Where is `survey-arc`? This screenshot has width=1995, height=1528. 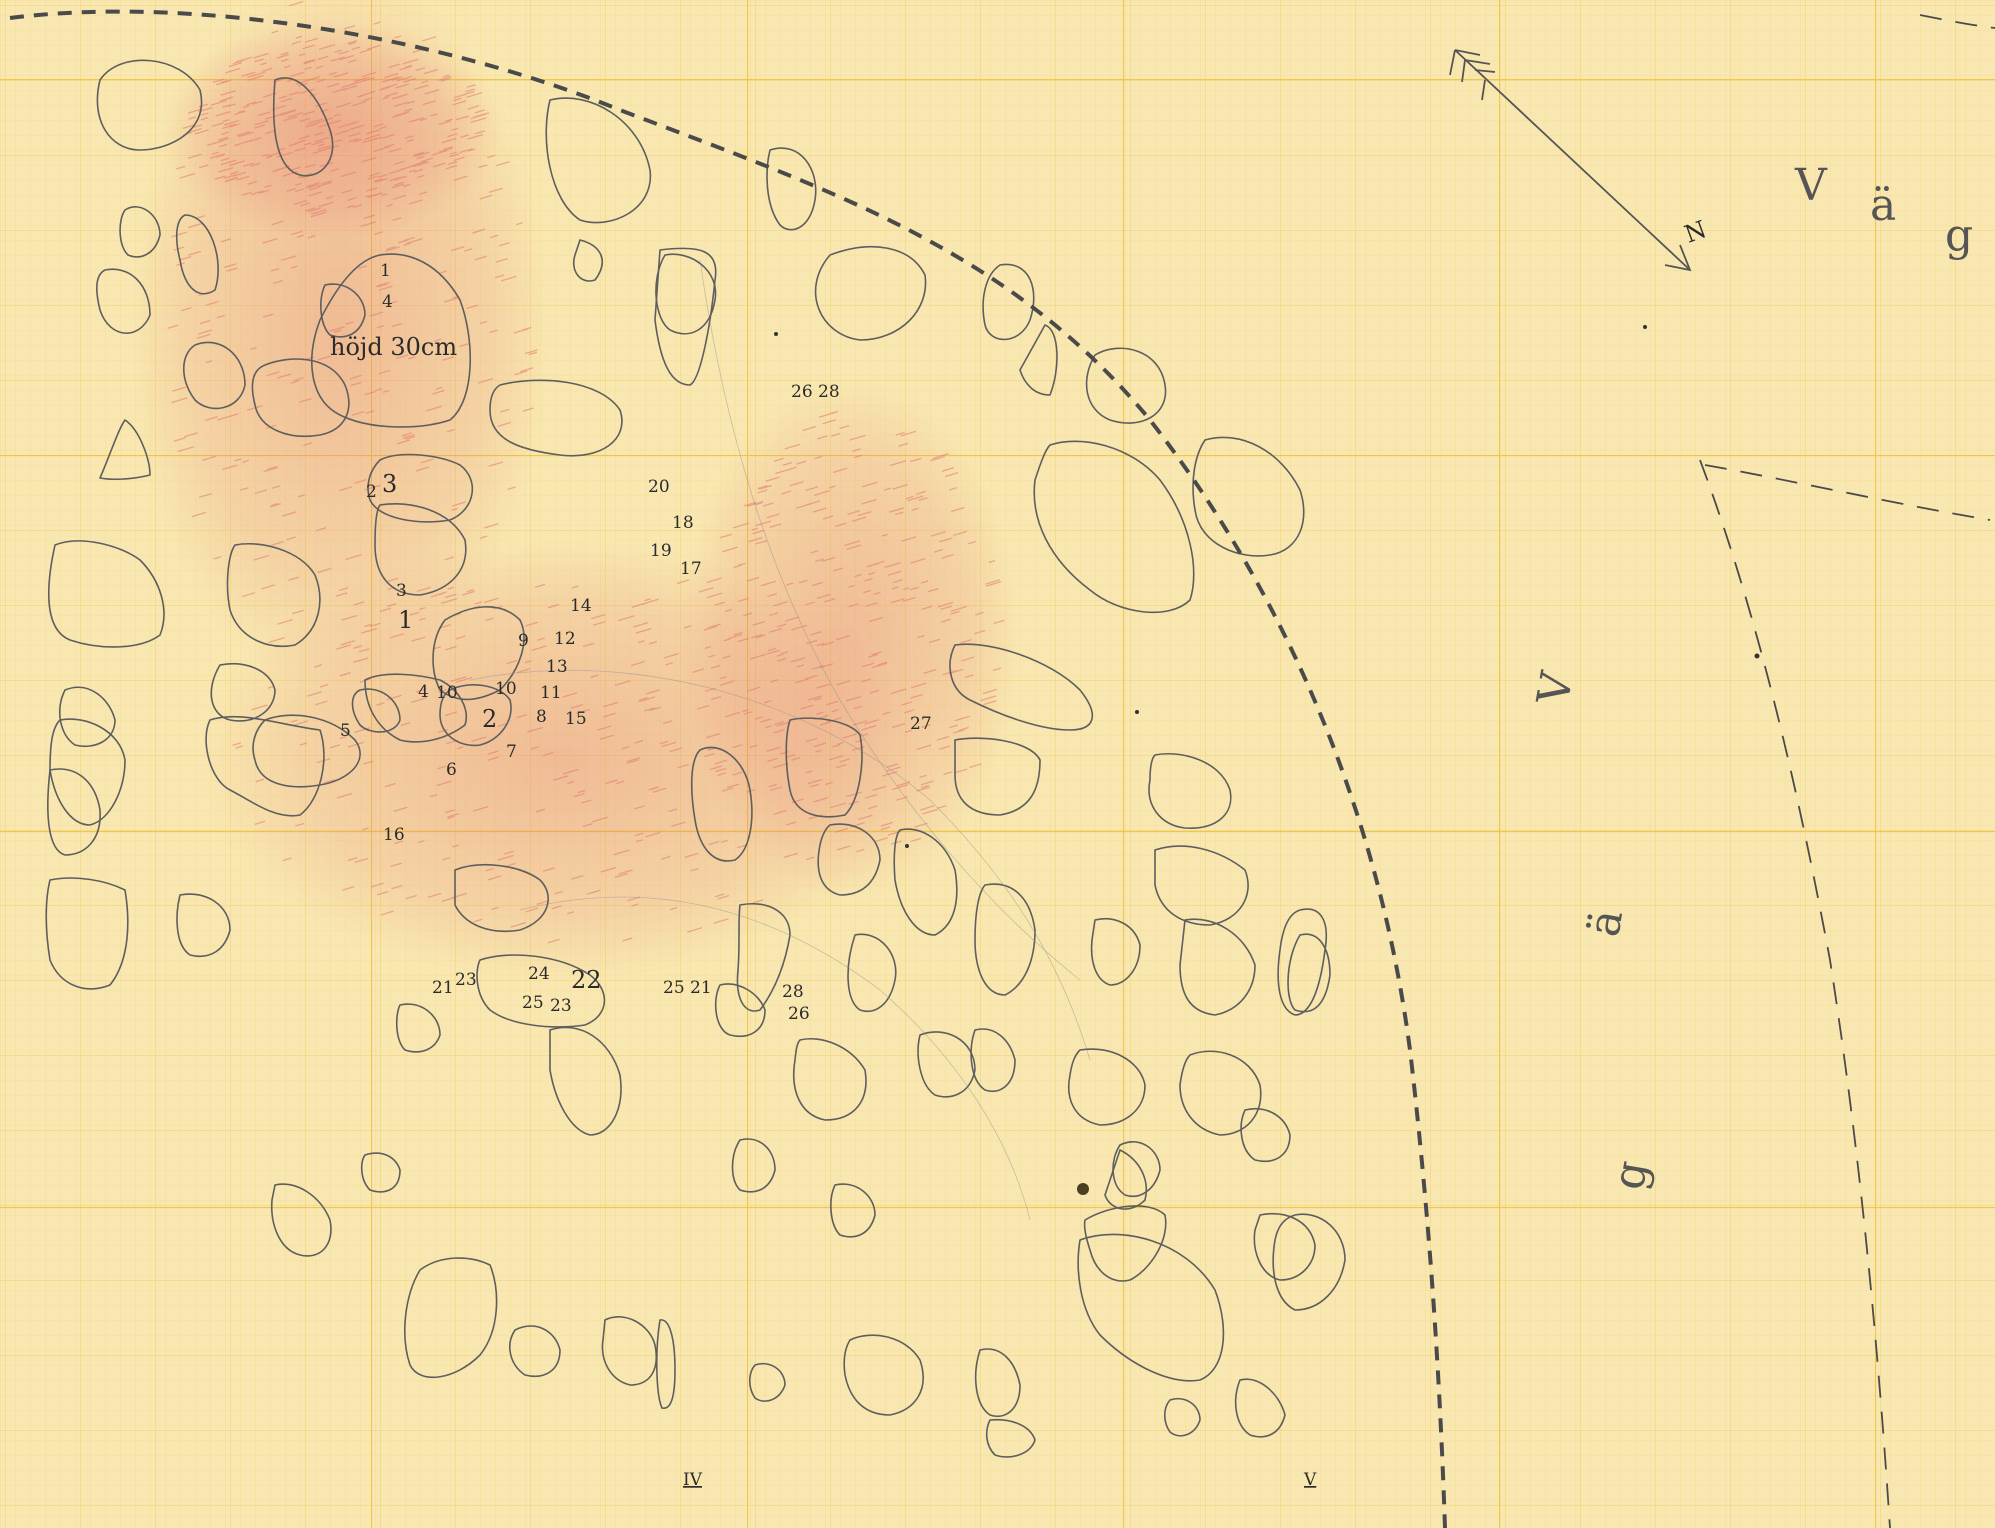 survey-arc is located at coordinates (780, 865).